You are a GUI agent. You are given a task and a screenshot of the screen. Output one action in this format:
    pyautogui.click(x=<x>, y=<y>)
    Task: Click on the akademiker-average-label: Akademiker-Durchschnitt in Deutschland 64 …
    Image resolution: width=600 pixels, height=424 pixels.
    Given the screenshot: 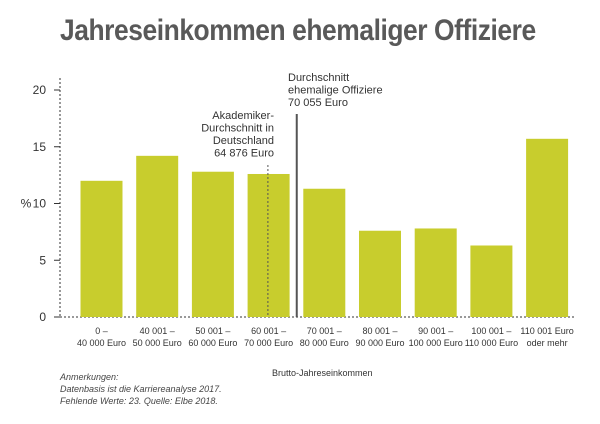 What is the action you would take?
    pyautogui.click(x=237, y=135)
    